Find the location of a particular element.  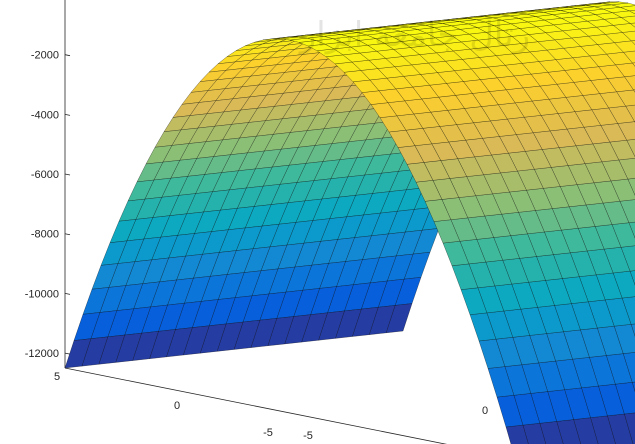

z-tick-label: -4000 is located at coordinates (45, 115).